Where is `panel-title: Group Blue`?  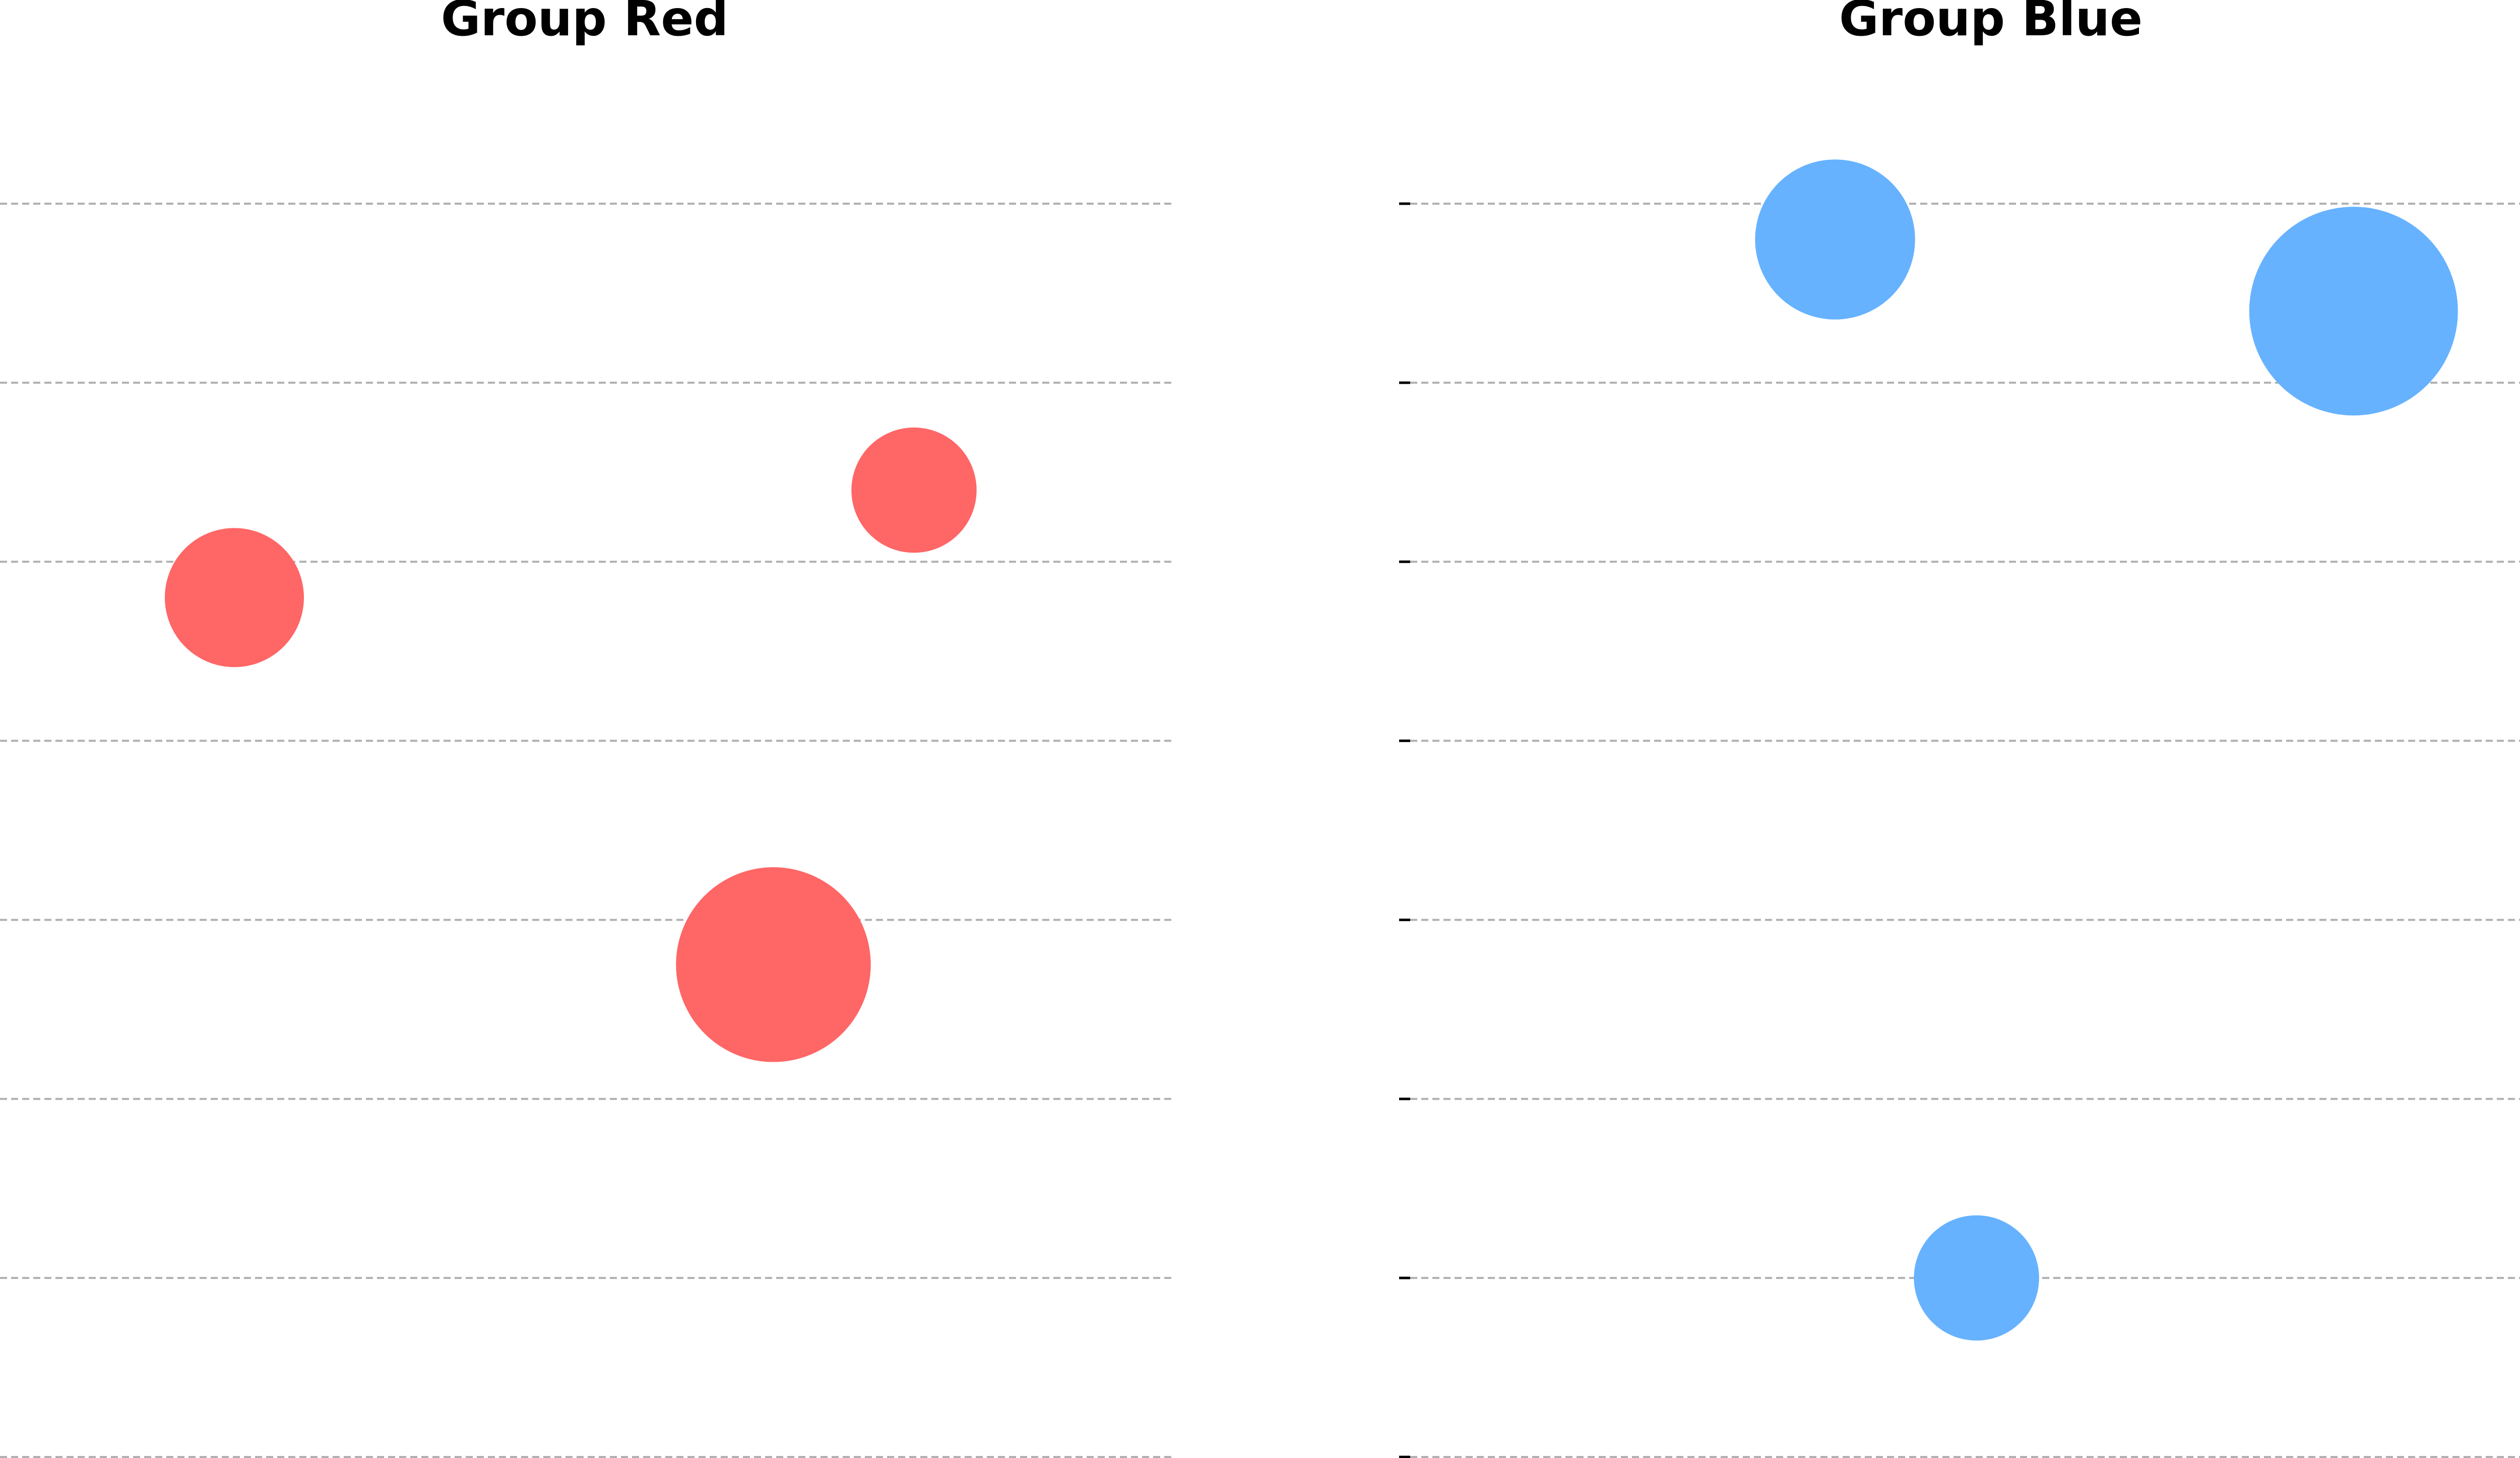
panel-title: Group Blue is located at coordinates (1991, 23).